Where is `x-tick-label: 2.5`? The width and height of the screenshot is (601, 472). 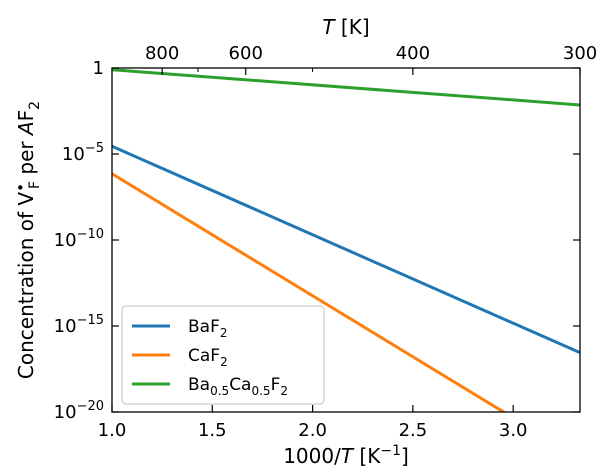
x-tick-label: 2.5 is located at coordinates (413, 430).